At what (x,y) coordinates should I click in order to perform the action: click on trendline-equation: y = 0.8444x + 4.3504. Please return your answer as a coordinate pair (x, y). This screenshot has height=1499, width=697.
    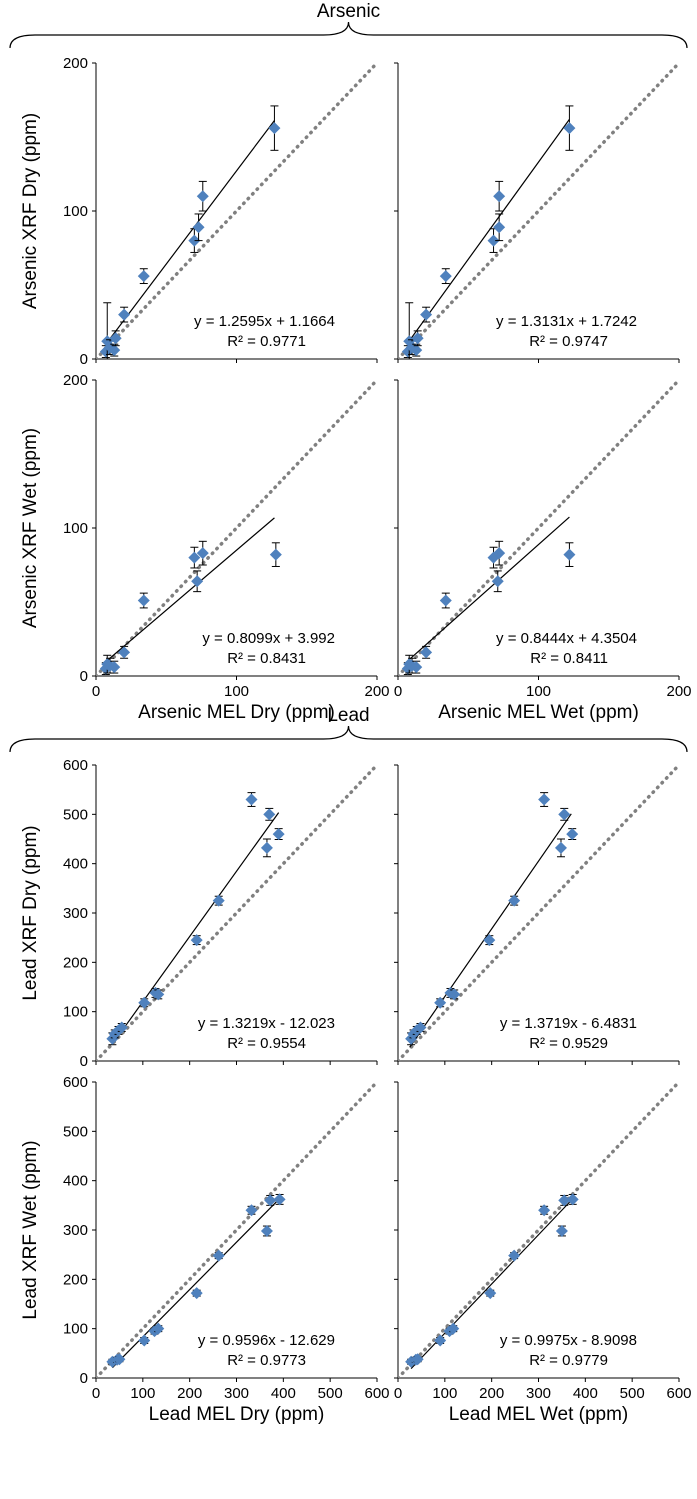
    Looking at the image, I should click on (566, 638).